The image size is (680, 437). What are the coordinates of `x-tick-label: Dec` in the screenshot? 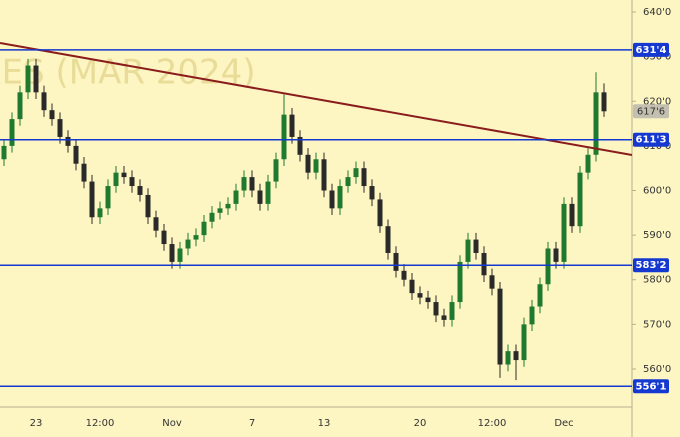 It's located at (563, 423).